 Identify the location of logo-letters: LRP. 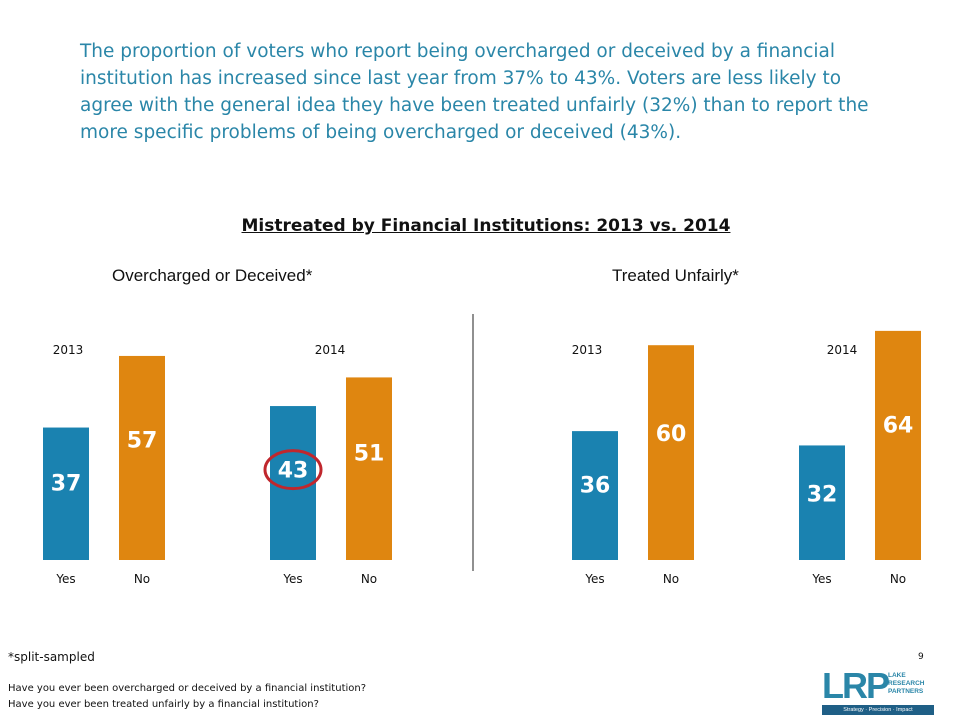
(856, 685).